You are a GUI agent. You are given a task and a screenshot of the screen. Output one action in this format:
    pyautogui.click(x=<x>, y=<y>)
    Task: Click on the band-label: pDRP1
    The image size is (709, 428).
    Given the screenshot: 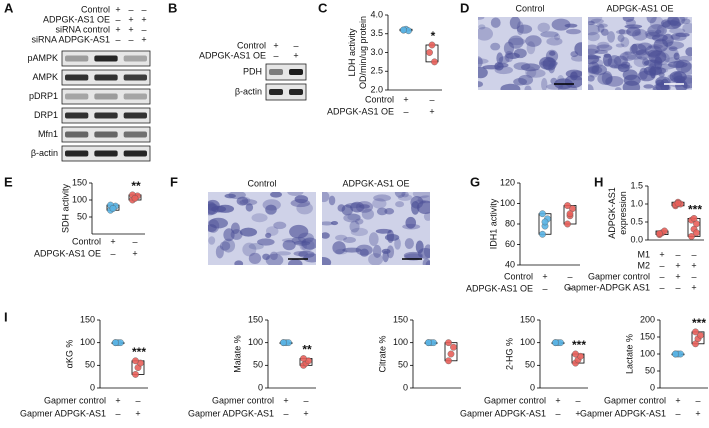 What is the action you would take?
    pyautogui.click(x=43, y=96)
    